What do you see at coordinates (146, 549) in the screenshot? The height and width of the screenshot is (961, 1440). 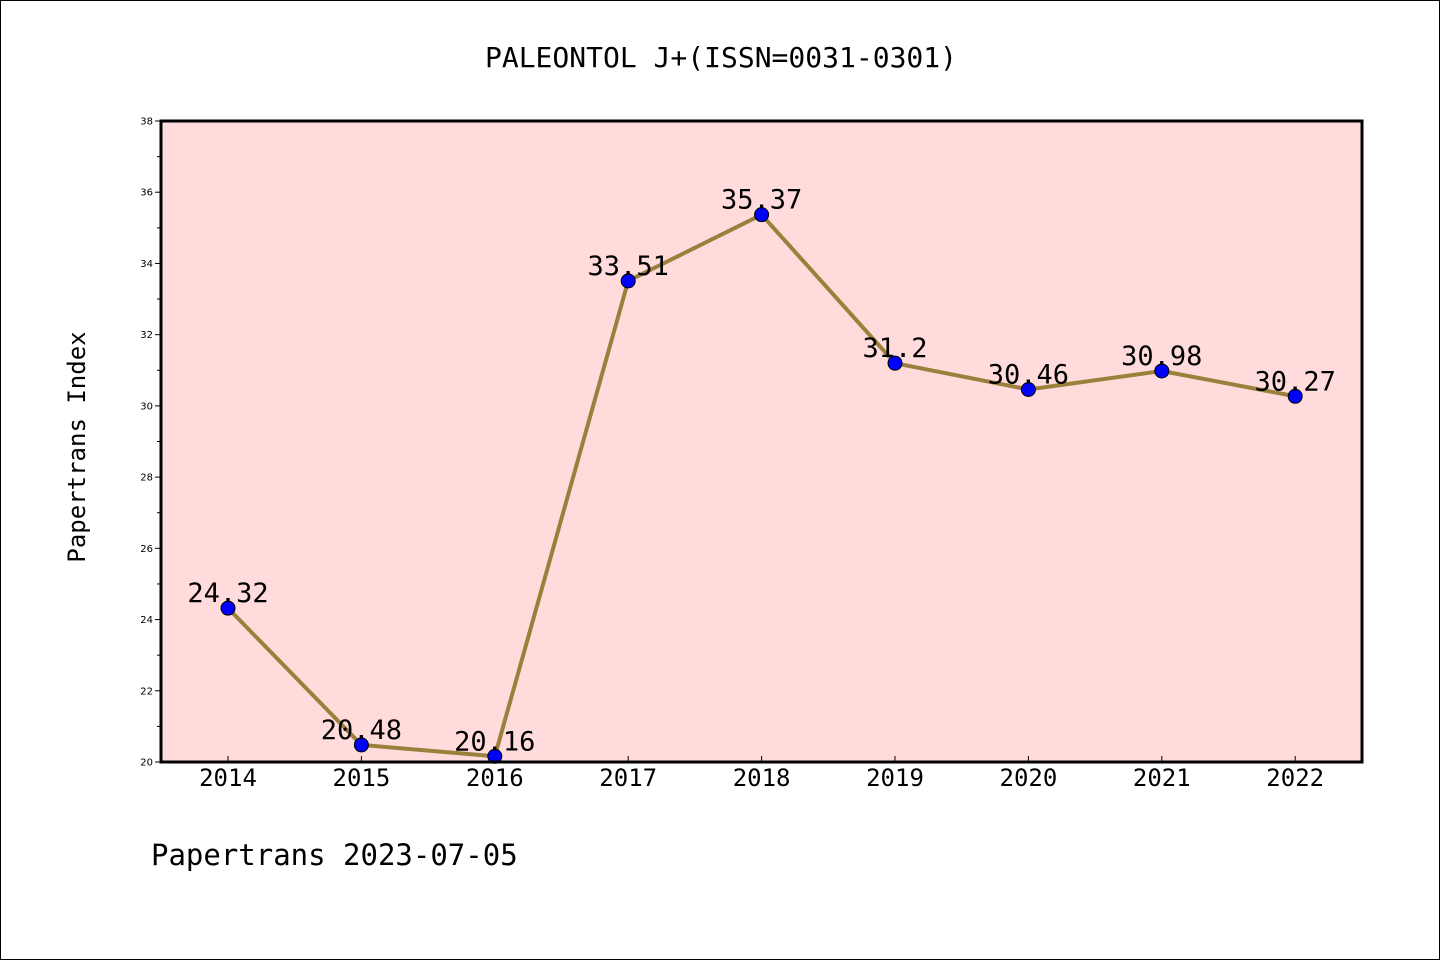 I see `y-tick-label: 26` at bounding box center [146, 549].